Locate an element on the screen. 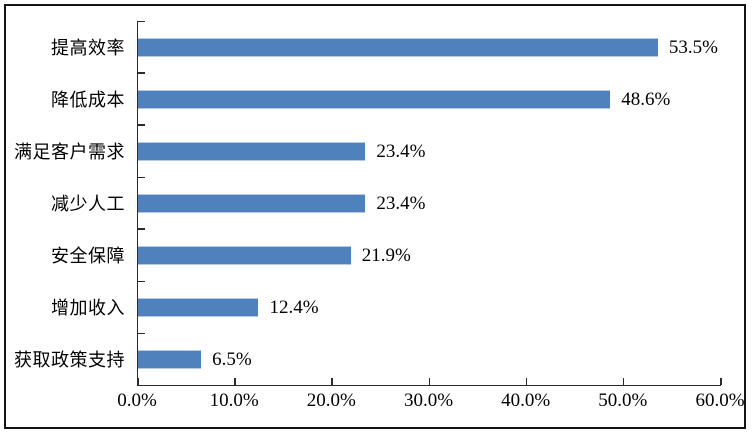 Image resolution: width=754 pixels, height=435 pixels. x-axis-tick-label: 30.0% is located at coordinates (428, 400).